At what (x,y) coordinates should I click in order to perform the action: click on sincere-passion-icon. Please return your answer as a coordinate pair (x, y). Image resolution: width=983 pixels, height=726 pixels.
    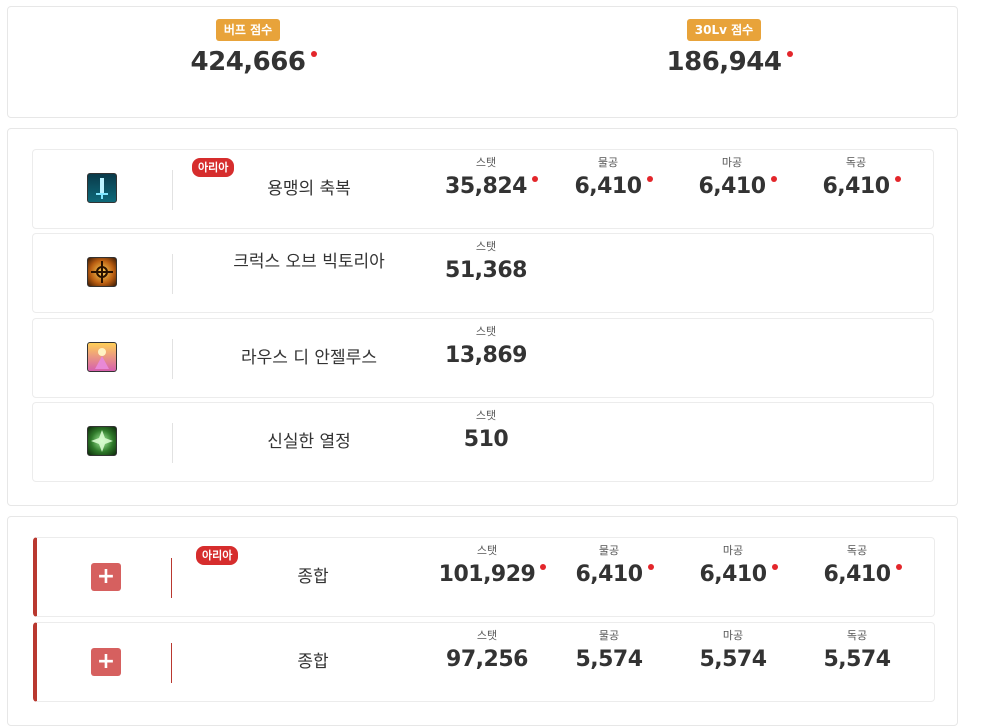
    Looking at the image, I should click on (102, 441).